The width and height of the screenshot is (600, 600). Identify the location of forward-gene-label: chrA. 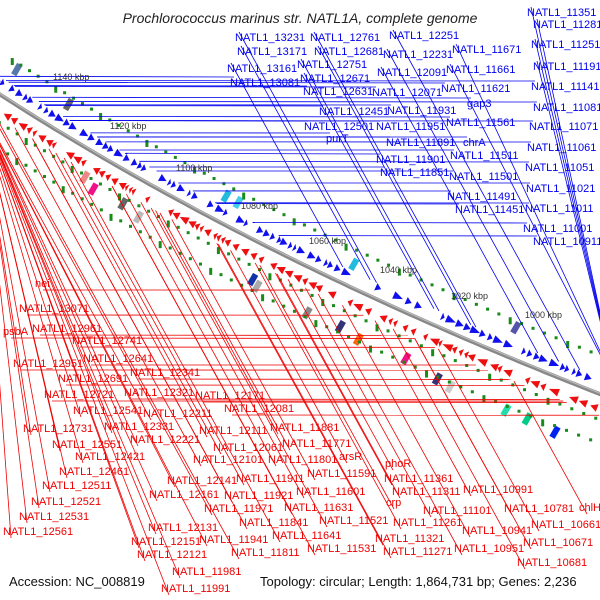
(474, 143).